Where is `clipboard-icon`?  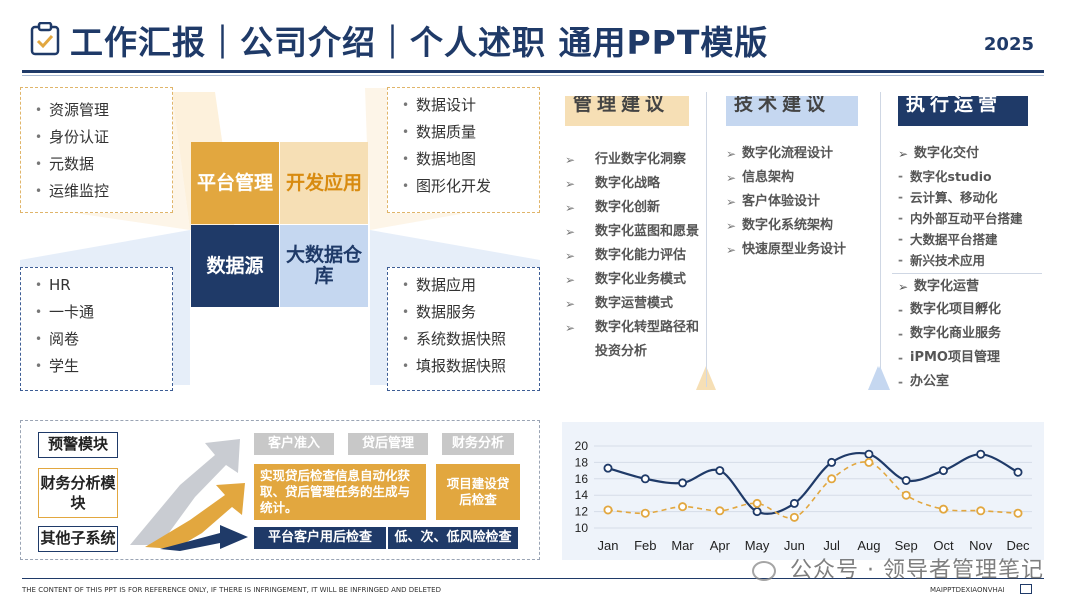
clipboard-icon is located at coordinates (45, 38).